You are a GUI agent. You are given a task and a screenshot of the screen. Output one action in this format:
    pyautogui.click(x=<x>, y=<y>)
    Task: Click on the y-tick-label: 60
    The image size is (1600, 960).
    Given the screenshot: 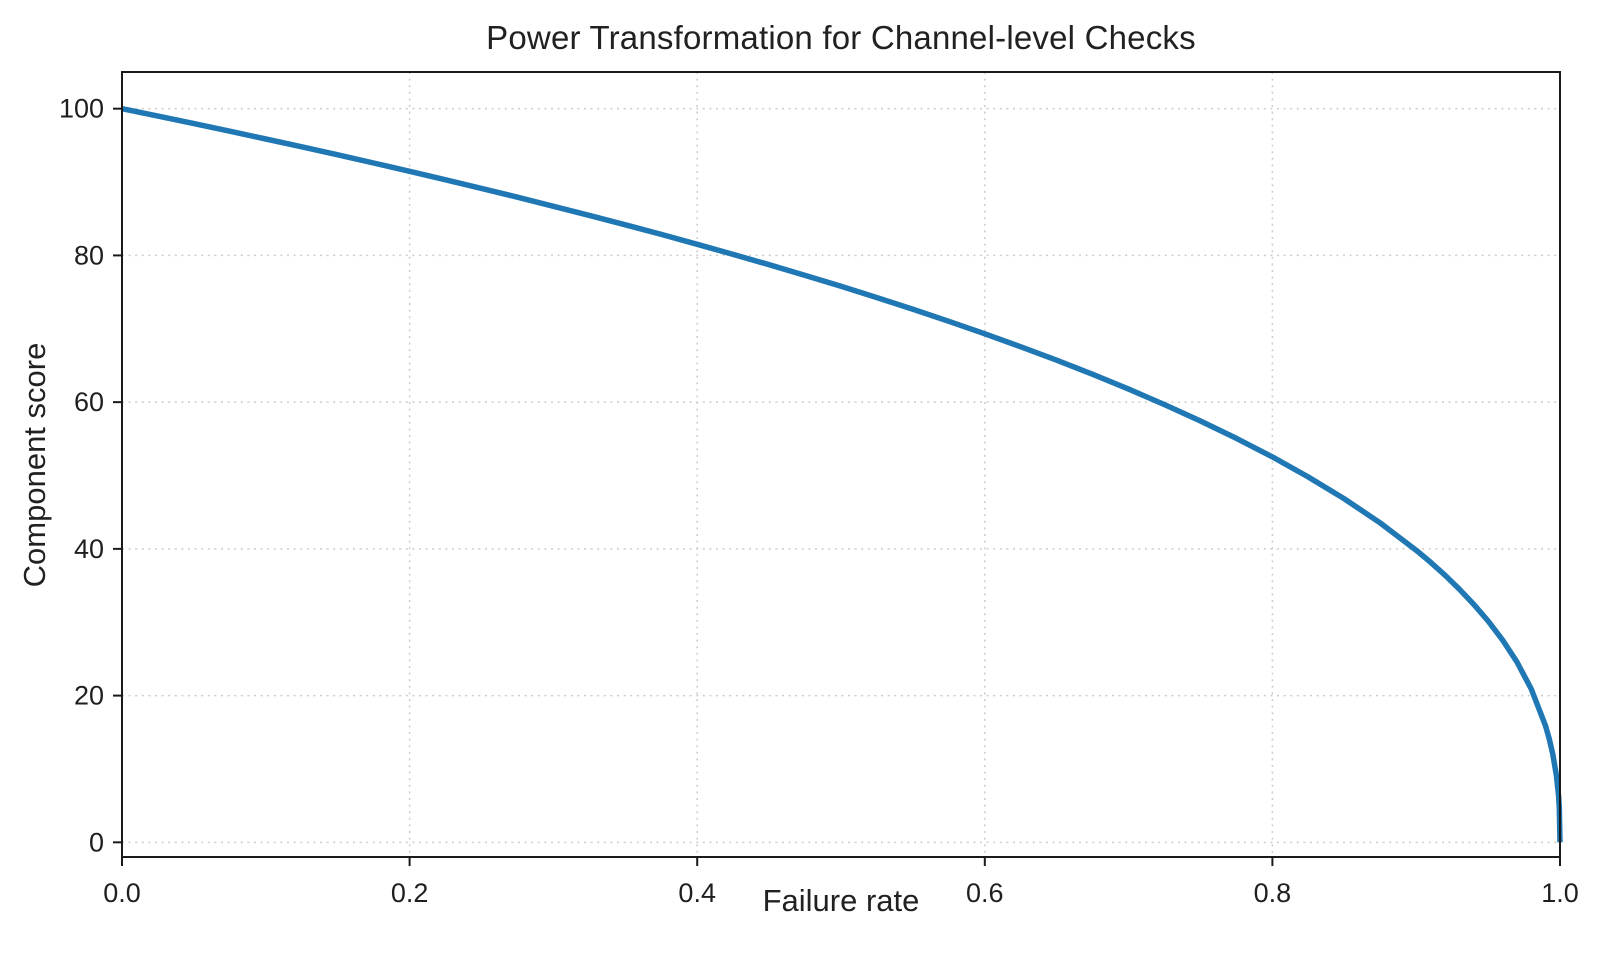 What is the action you would take?
    pyautogui.click(x=89, y=402)
    